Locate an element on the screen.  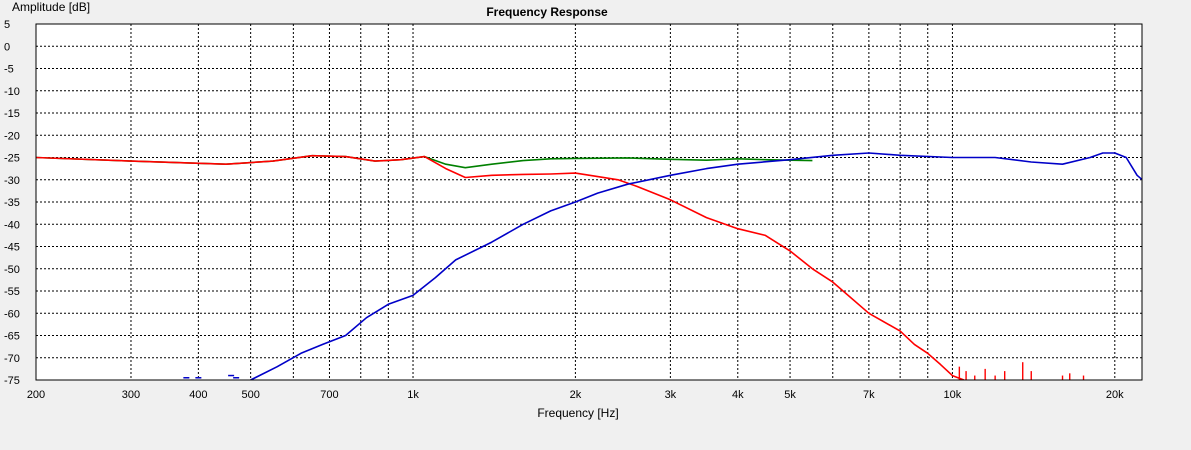
y-tick-label: -15 is located at coordinates (12, 114).